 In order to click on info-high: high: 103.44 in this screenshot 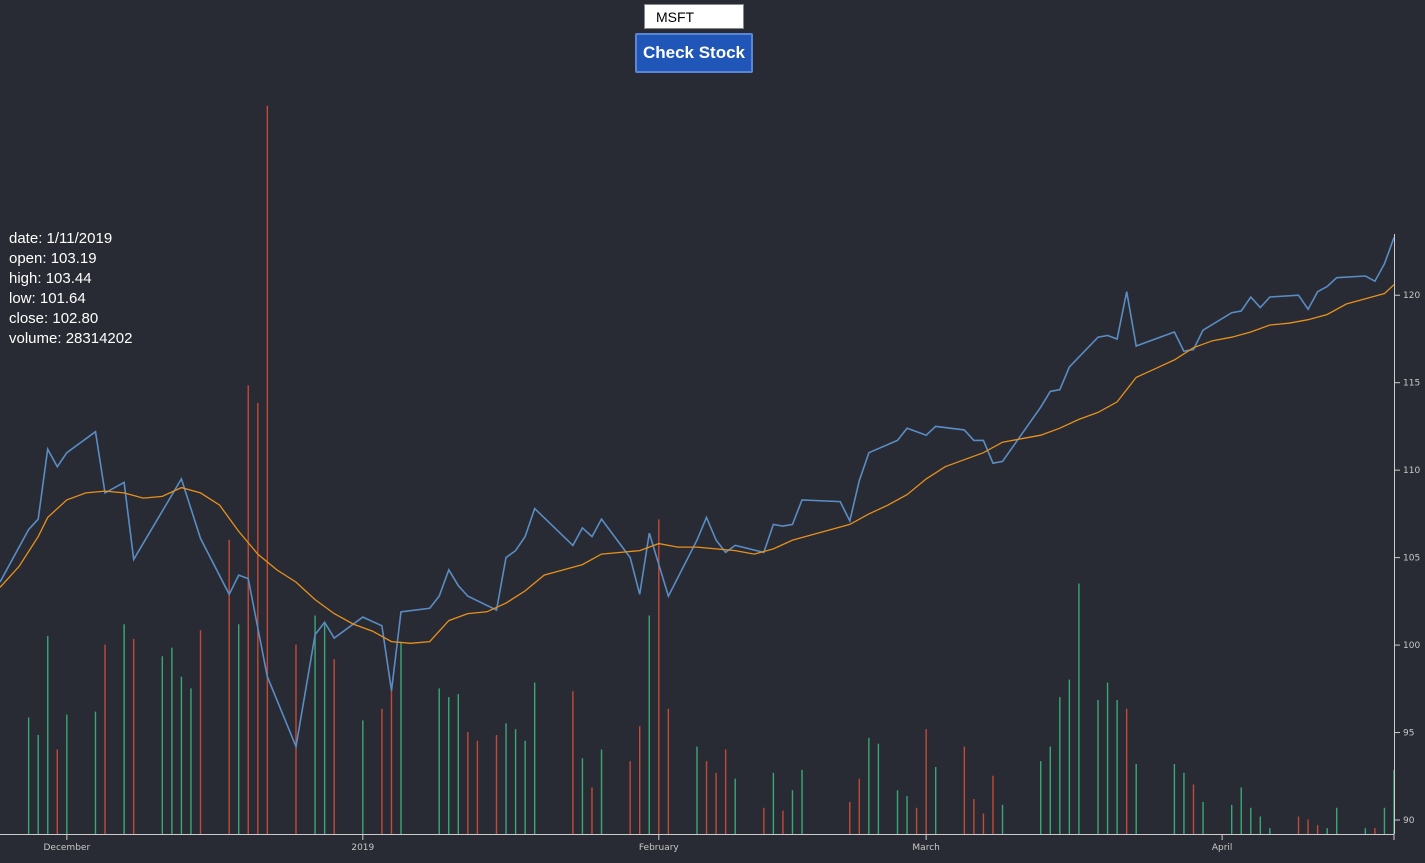, I will do `click(50, 278)`.